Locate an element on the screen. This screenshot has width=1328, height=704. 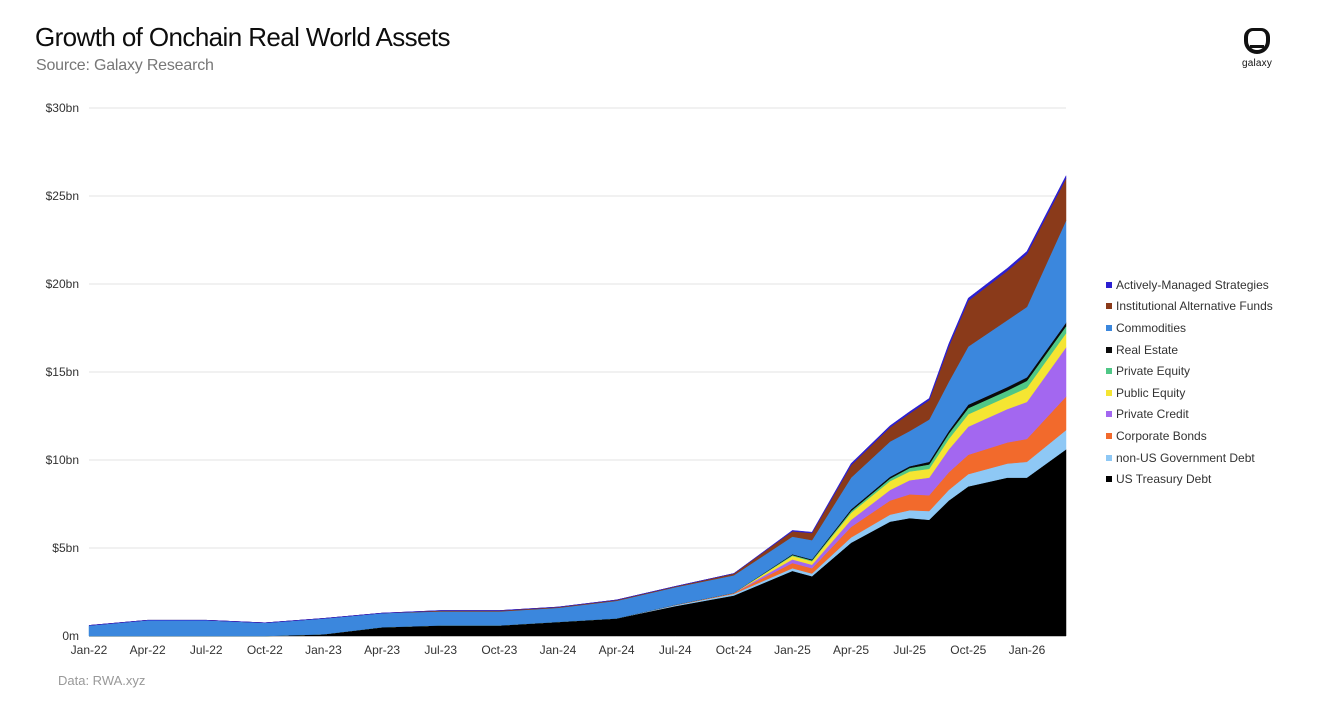
legend-label: Public Equity is located at coordinates (1151, 392).